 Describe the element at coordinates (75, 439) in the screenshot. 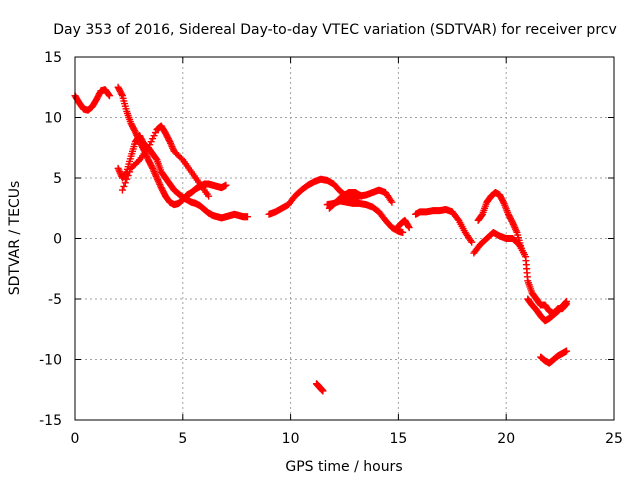

I see `x-tick-label: 0` at that location.